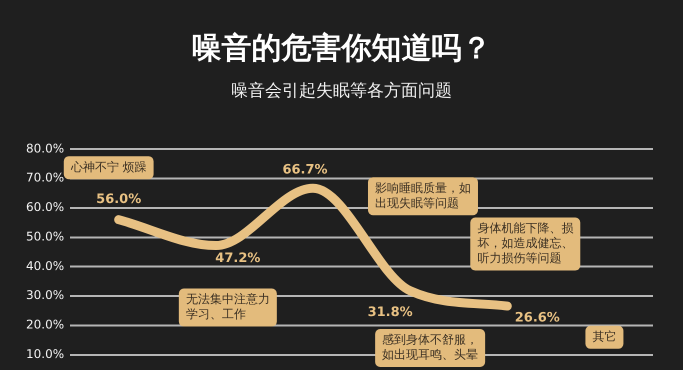 This screenshot has width=683, height=370. I want to click on data-label: 66.7%, so click(305, 170).